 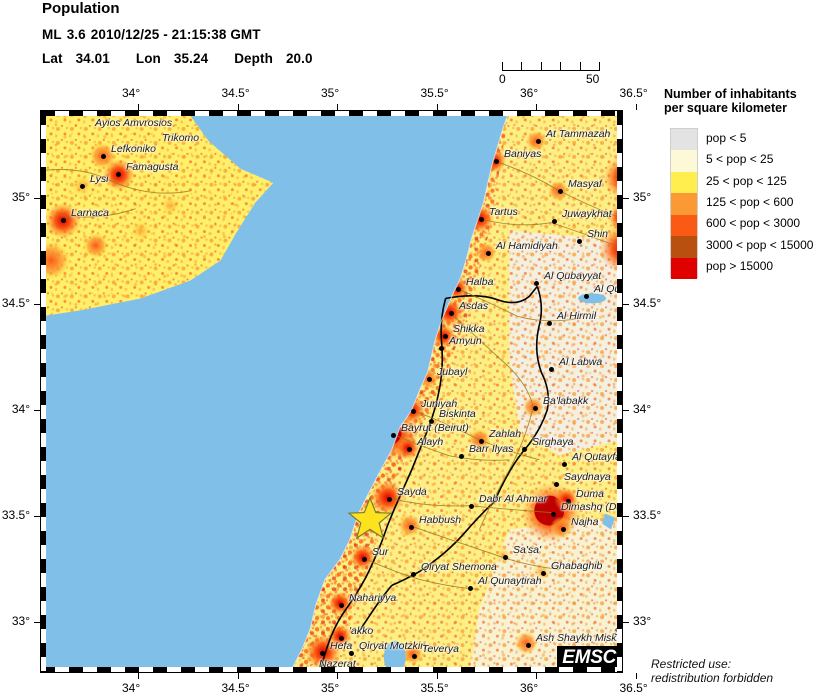 I want to click on city-label: Alayh, so click(x=430, y=442).